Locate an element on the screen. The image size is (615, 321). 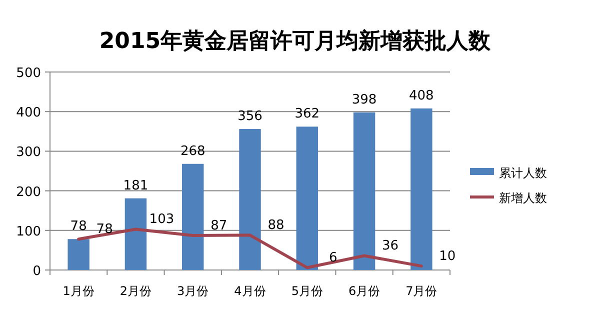
ytick: 100 is located at coordinates (28, 232).